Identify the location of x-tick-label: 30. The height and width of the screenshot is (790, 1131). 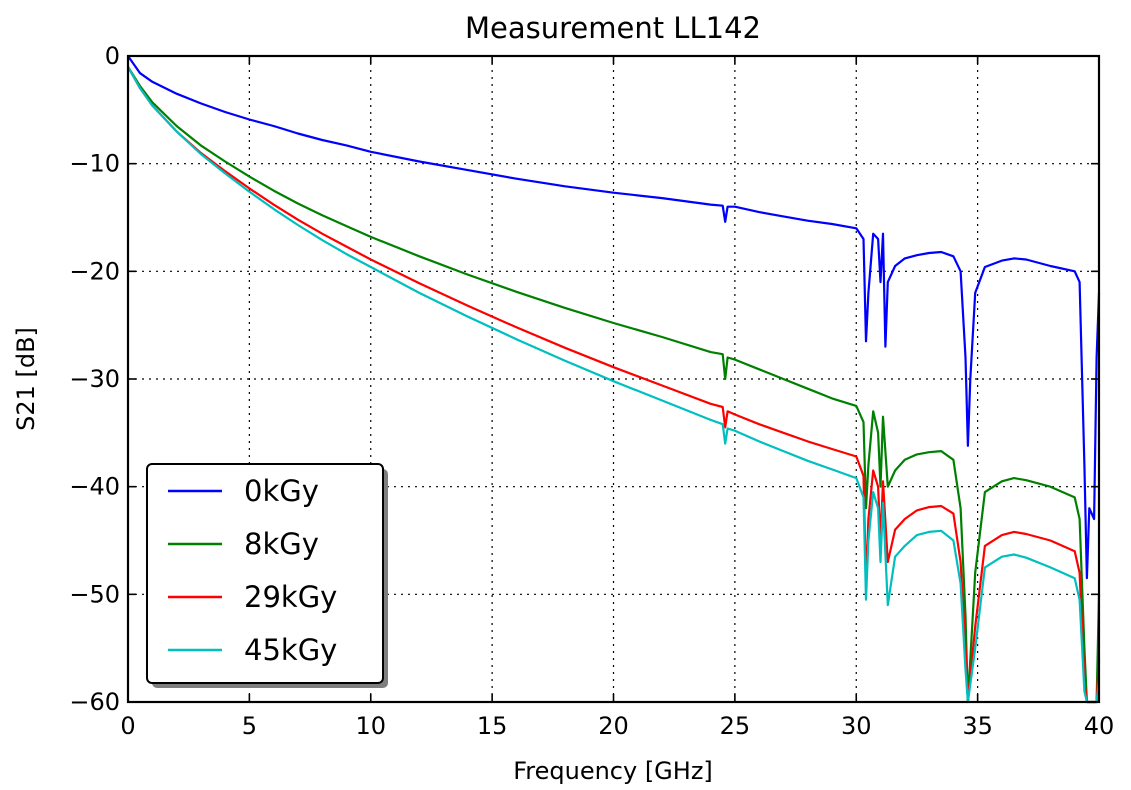
(856, 726).